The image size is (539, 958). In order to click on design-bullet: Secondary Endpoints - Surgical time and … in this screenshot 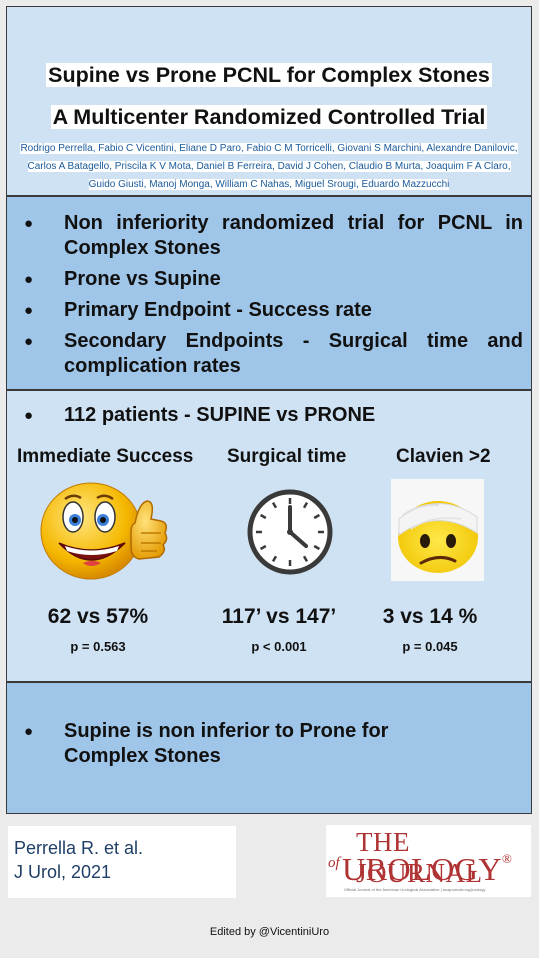, I will do `click(273, 354)`.